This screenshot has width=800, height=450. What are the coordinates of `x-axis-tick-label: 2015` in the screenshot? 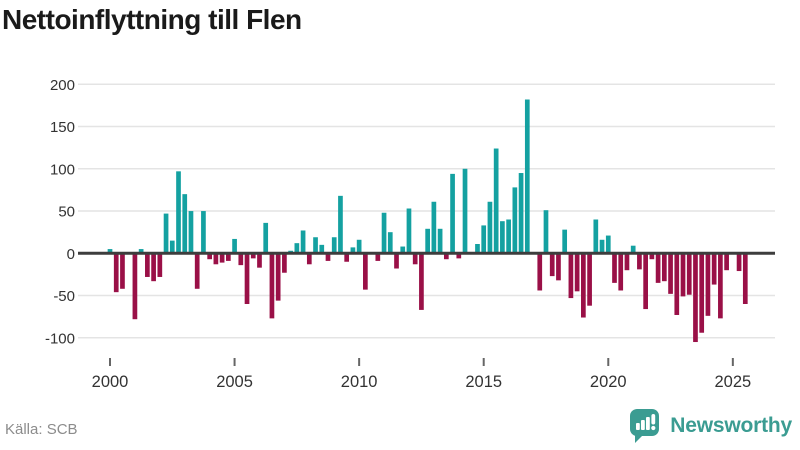 It's located at (483, 382).